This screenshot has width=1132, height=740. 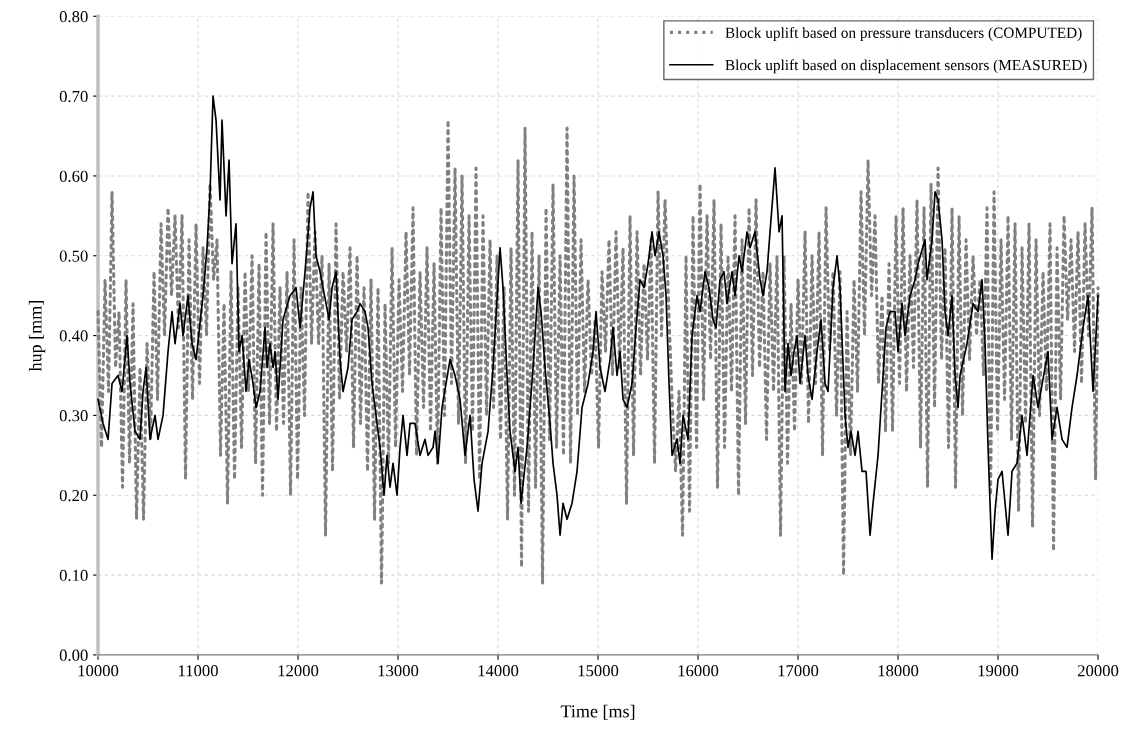 What do you see at coordinates (798, 671) in the screenshot?
I see `x-tick-label: 17000` at bounding box center [798, 671].